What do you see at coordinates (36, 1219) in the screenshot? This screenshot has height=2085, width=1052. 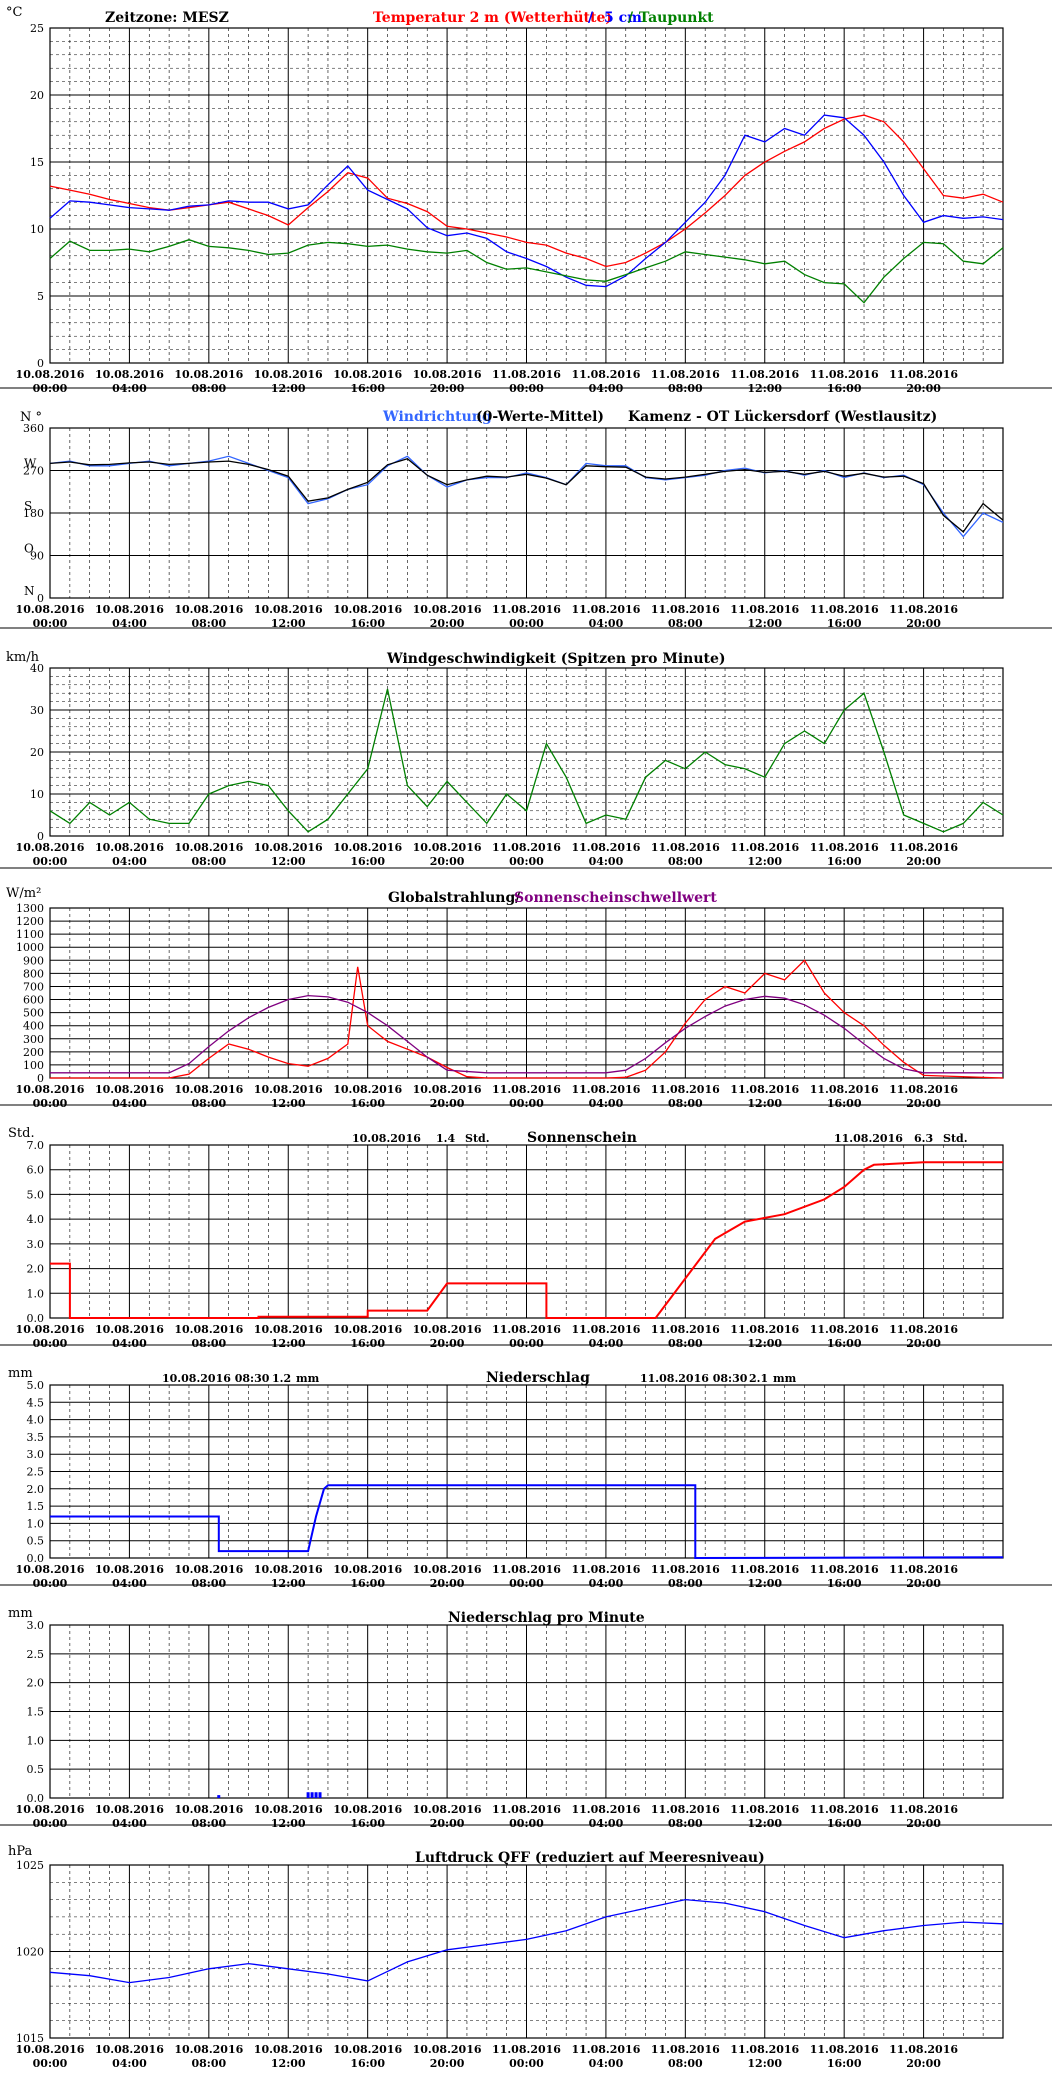 I see `y-tick-label: 4.0` at bounding box center [36, 1219].